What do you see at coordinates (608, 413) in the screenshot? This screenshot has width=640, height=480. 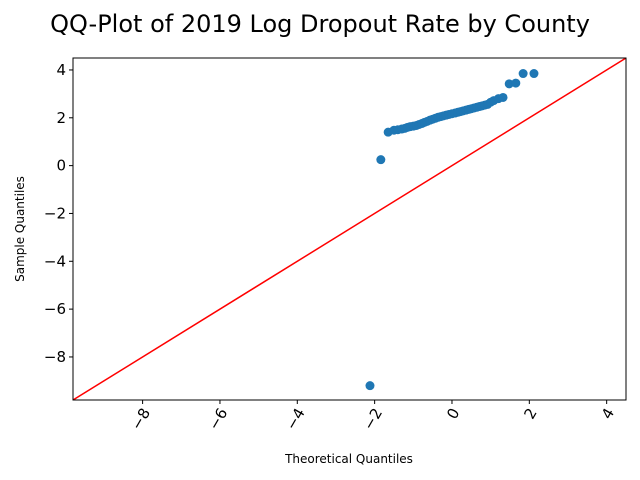 I see `x-tick-label: 4` at bounding box center [608, 413].